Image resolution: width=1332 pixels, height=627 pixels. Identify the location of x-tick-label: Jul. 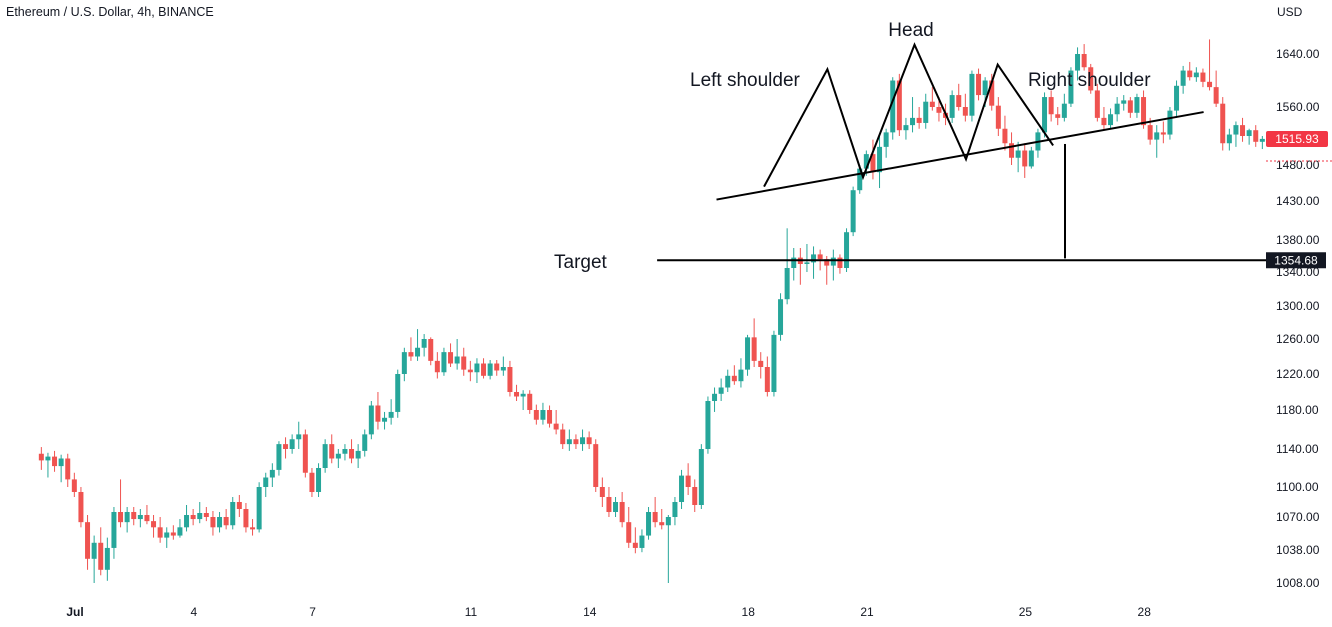
(74, 612).